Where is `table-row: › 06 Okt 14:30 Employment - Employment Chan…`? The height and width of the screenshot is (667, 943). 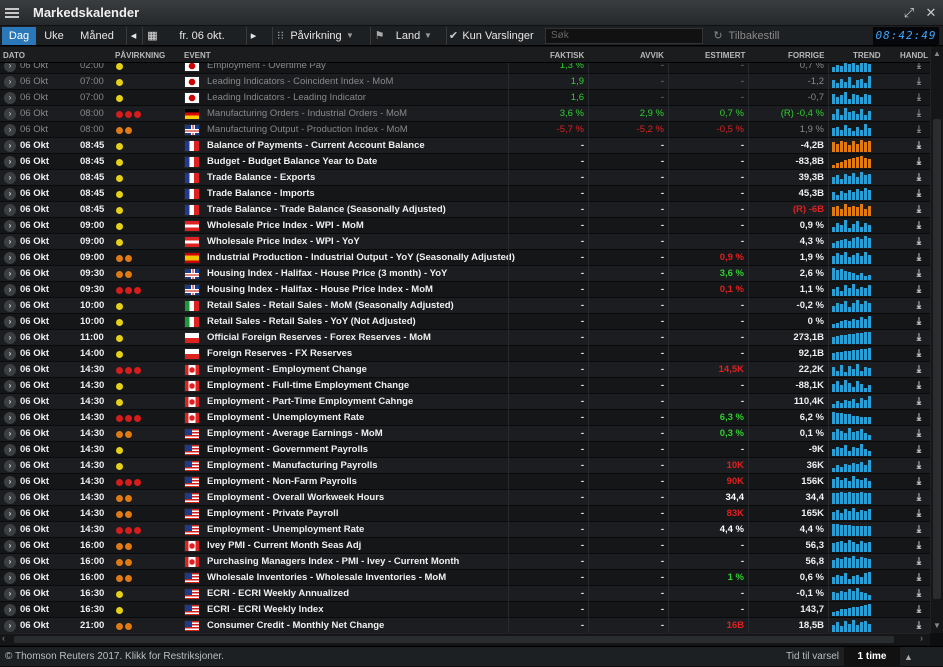 table-row: › 06 Okt 14:30 Employment - Employment Chan… is located at coordinates (465, 370).